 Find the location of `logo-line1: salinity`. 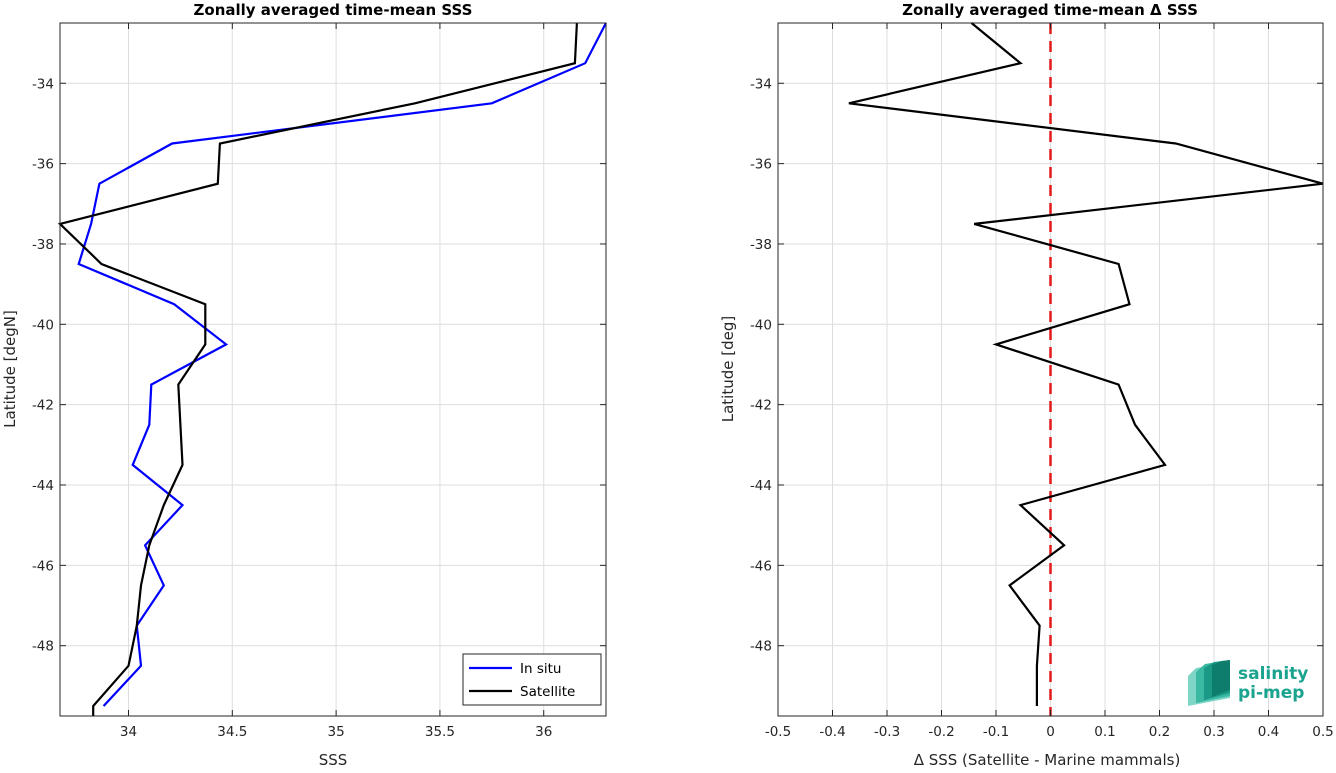

logo-line1: salinity is located at coordinates (1273, 674).